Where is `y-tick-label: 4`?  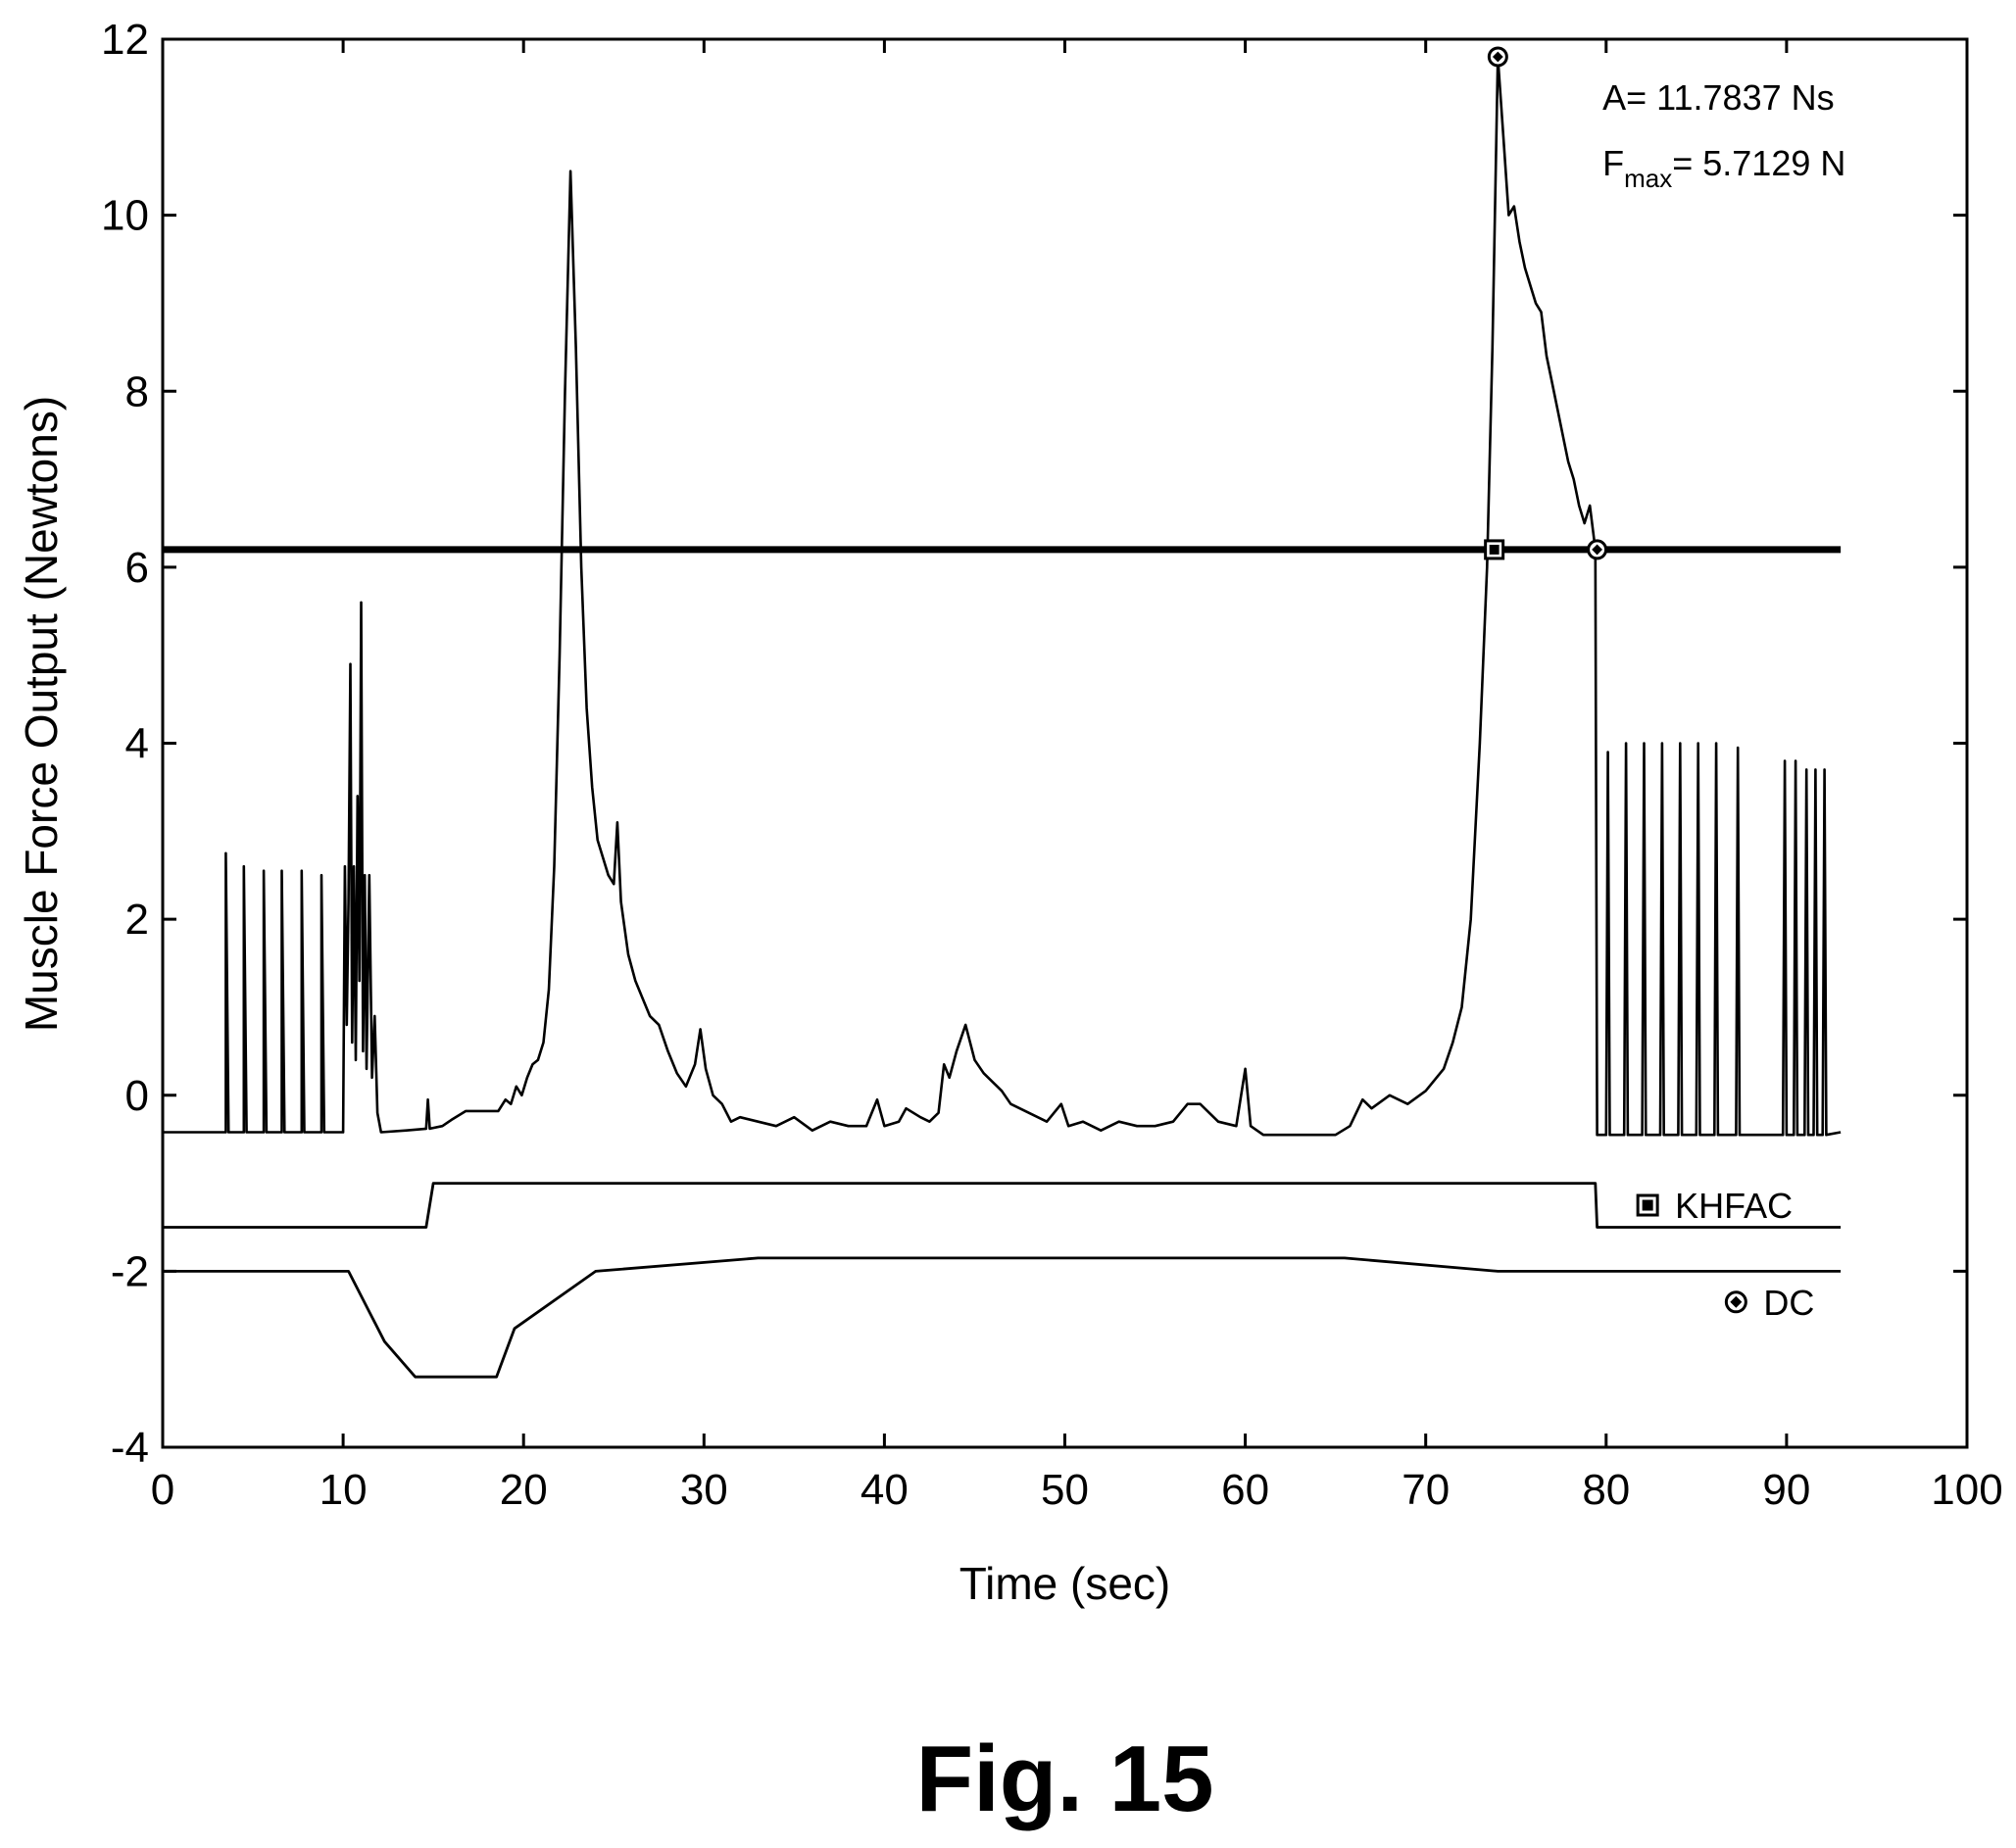 y-tick-label: 4 is located at coordinates (137, 744).